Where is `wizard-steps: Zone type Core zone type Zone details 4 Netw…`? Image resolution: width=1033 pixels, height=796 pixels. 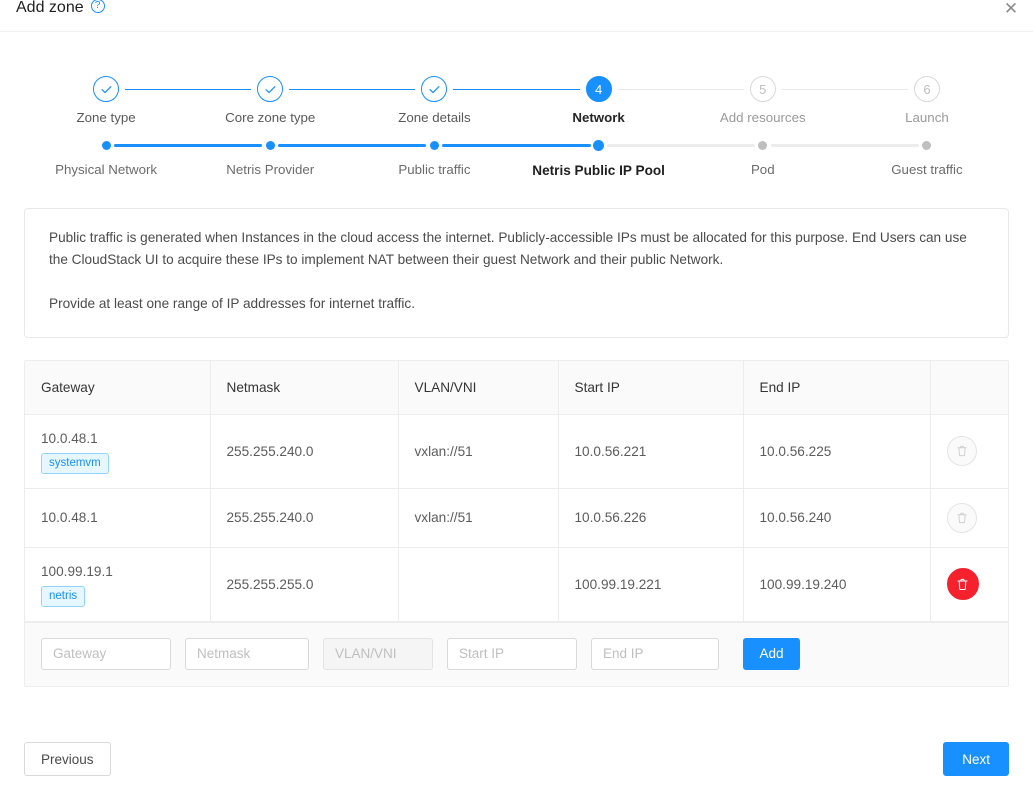
wizard-steps: Zone type Core zone type Zone details 4 Netw… is located at coordinates (516, 78).